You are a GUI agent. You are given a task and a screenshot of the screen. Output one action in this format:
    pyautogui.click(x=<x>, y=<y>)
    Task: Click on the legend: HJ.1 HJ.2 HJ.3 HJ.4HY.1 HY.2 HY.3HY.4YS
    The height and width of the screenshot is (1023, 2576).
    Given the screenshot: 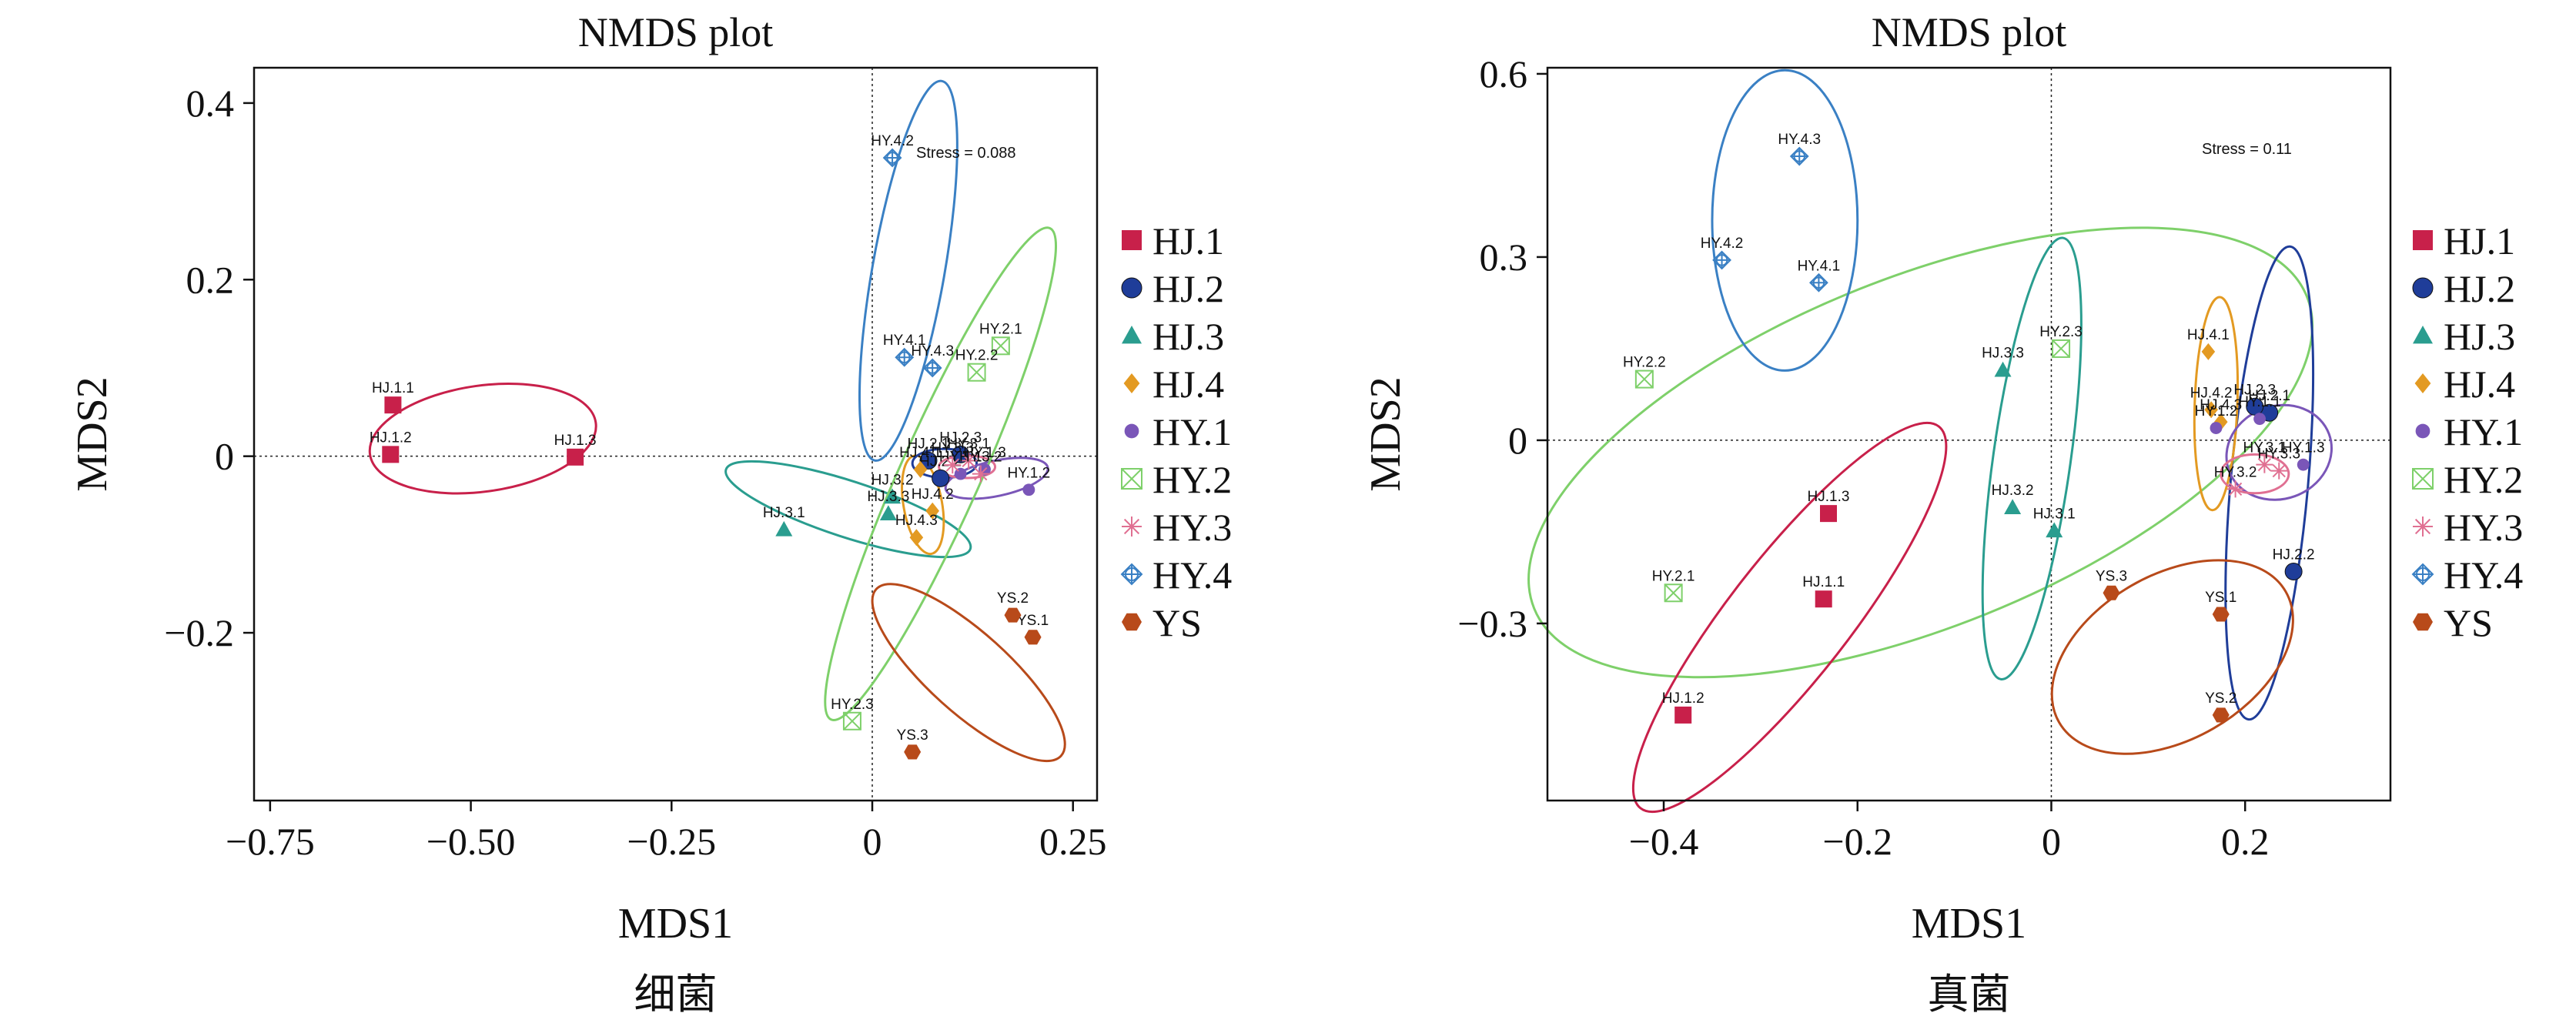 What is the action you would take?
    pyautogui.click(x=2467, y=431)
    